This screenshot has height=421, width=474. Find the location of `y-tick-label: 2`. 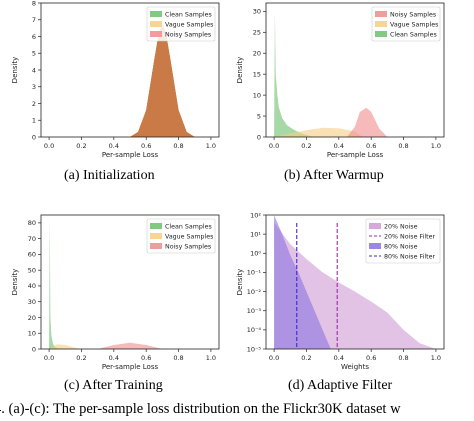

y-tick-label: 2 is located at coordinates (34, 104).